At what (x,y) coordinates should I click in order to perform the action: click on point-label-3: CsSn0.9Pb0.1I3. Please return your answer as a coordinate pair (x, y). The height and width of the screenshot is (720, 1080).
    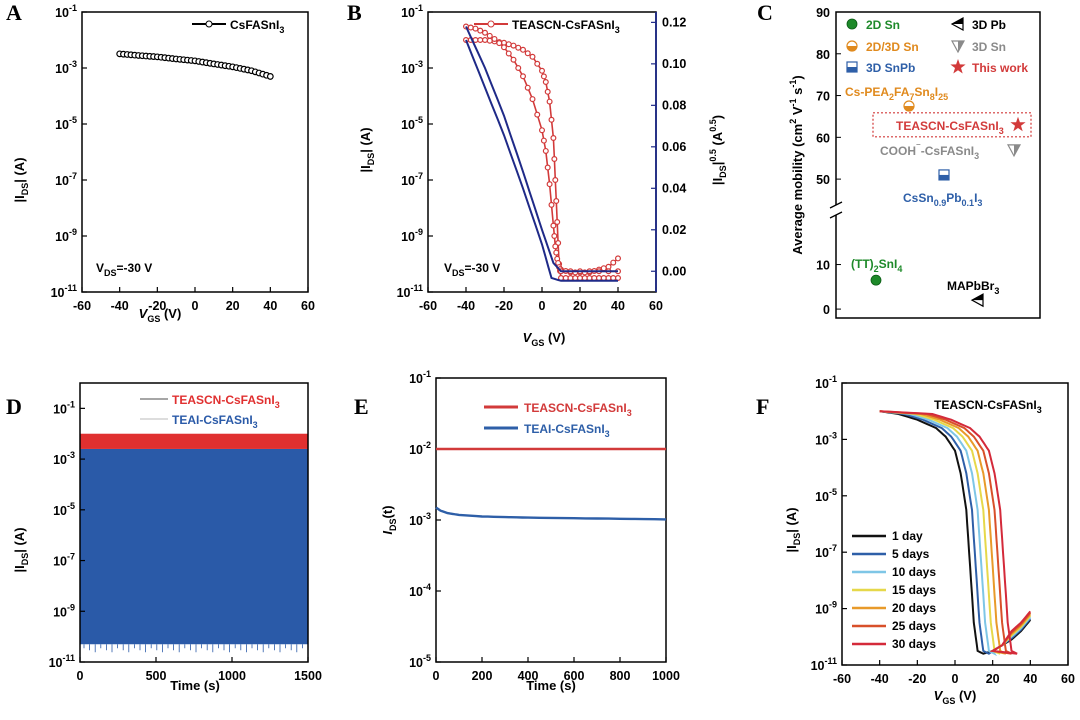
    Looking at the image, I should click on (942, 199).